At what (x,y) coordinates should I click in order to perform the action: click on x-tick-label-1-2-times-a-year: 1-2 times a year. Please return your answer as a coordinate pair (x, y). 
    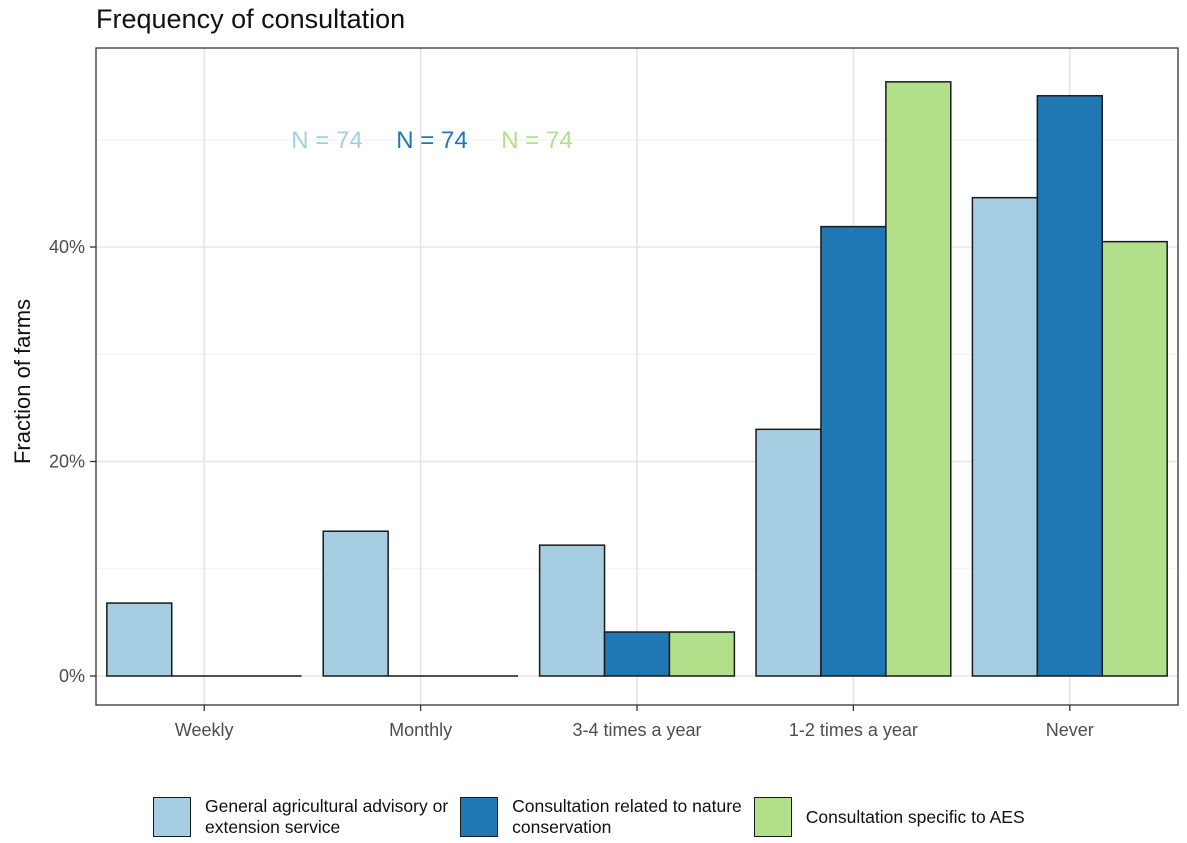
    Looking at the image, I should click on (853, 730).